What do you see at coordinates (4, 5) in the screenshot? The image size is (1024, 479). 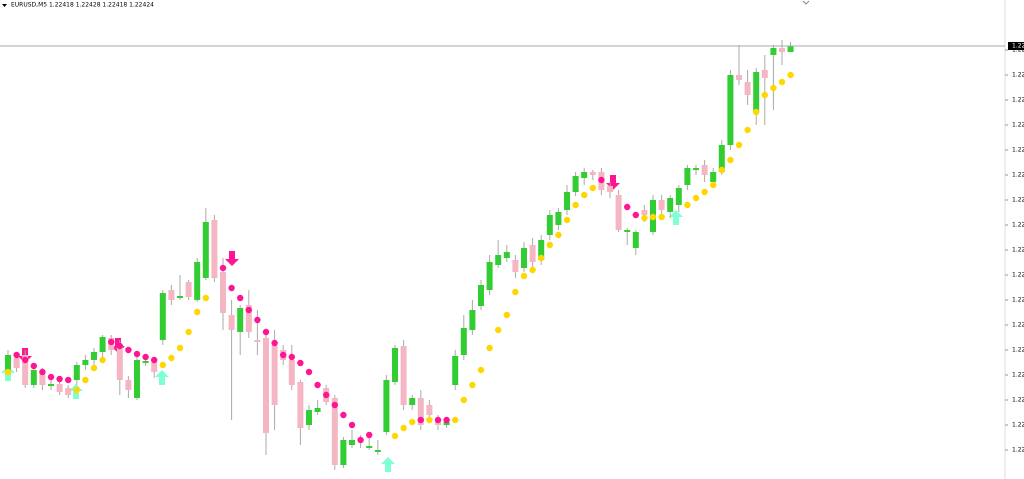 I see `collapse-icon` at bounding box center [4, 5].